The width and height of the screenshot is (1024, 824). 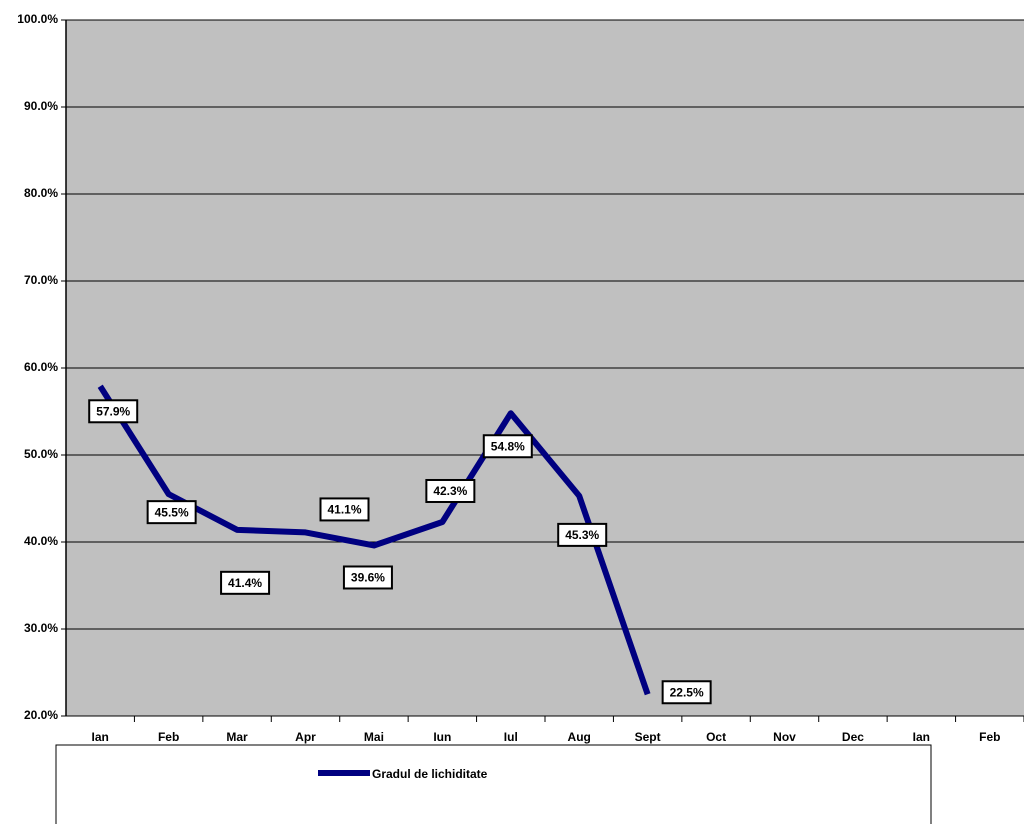 I want to click on x-tick-label: Apr, so click(x=305, y=737).